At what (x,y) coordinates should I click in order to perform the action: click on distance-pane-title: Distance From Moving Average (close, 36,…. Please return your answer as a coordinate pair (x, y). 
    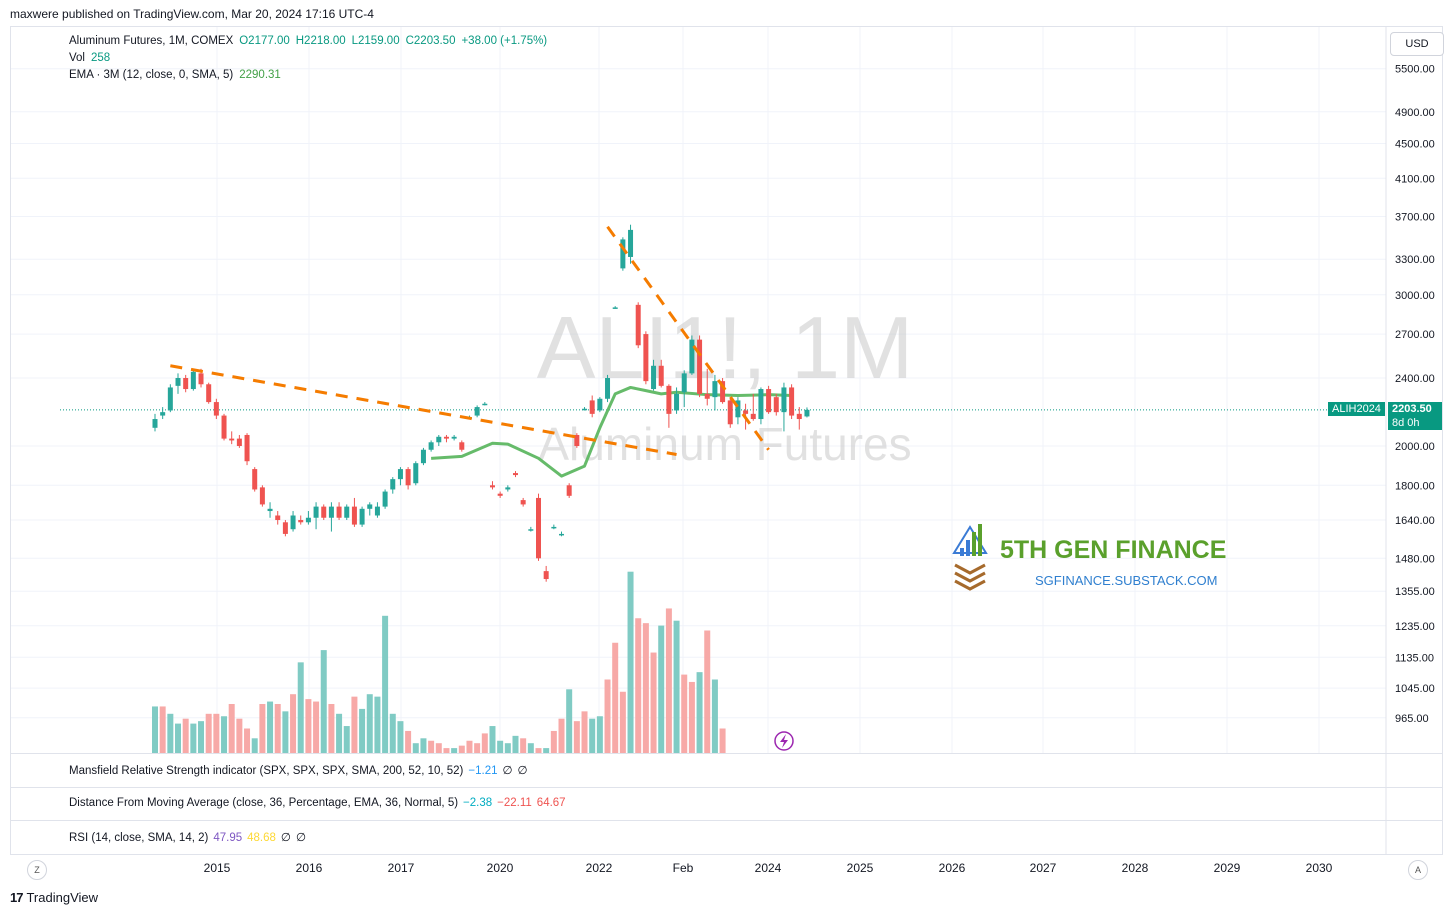
    Looking at the image, I should click on (320, 803).